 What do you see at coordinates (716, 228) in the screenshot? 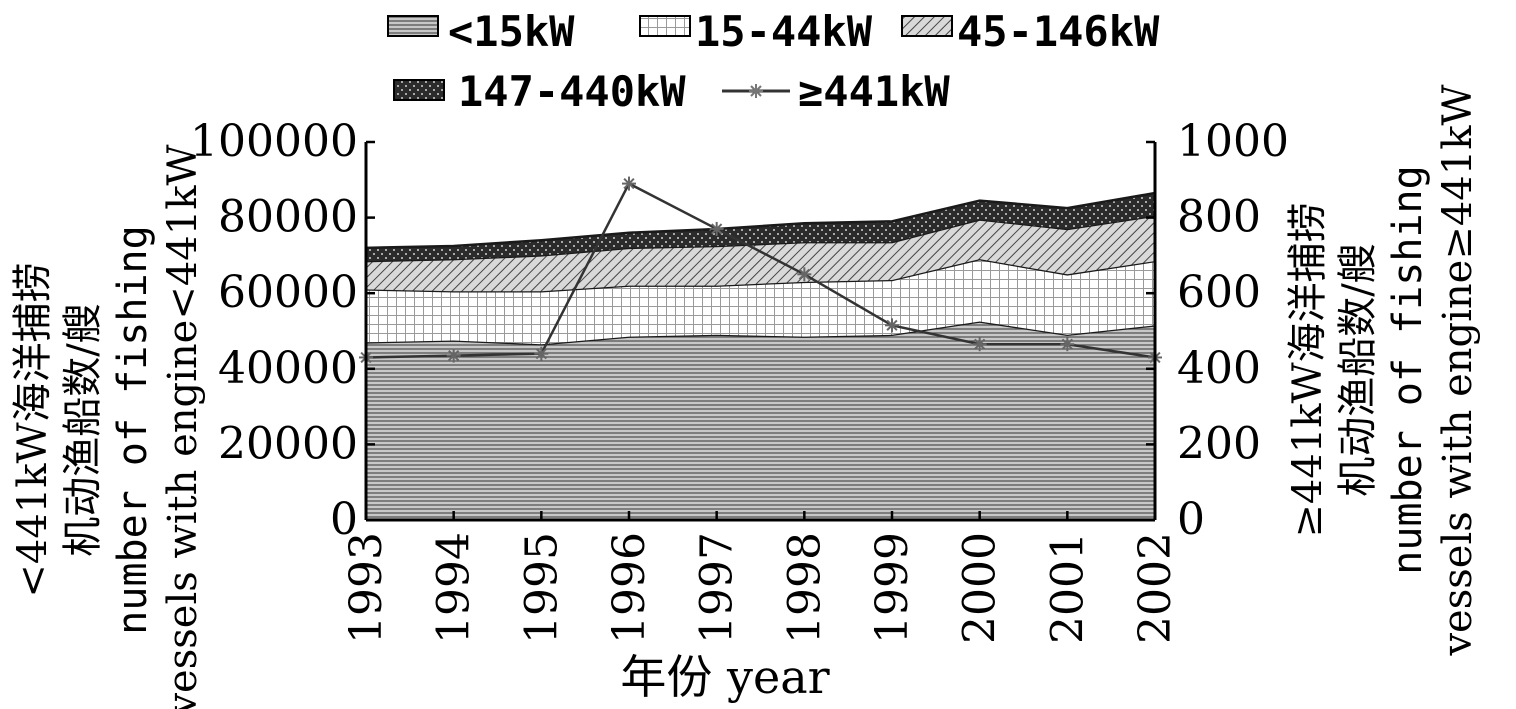
I see `line-point-1997` at bounding box center [716, 228].